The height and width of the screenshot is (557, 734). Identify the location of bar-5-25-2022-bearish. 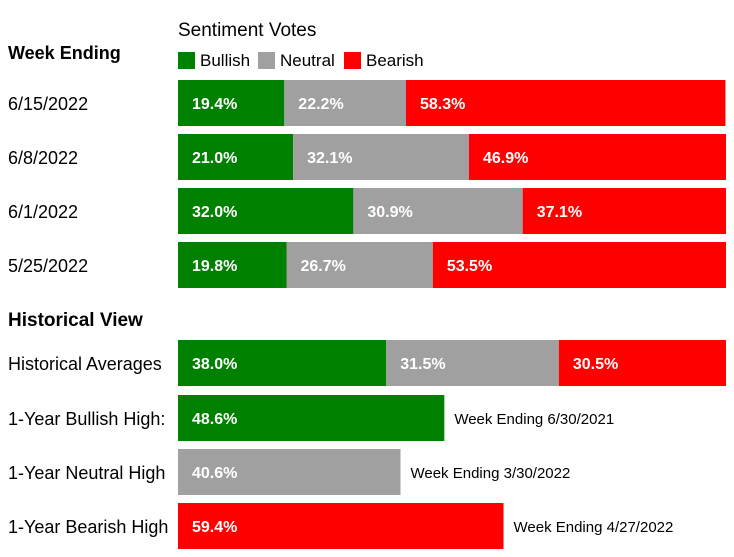
(579, 265).